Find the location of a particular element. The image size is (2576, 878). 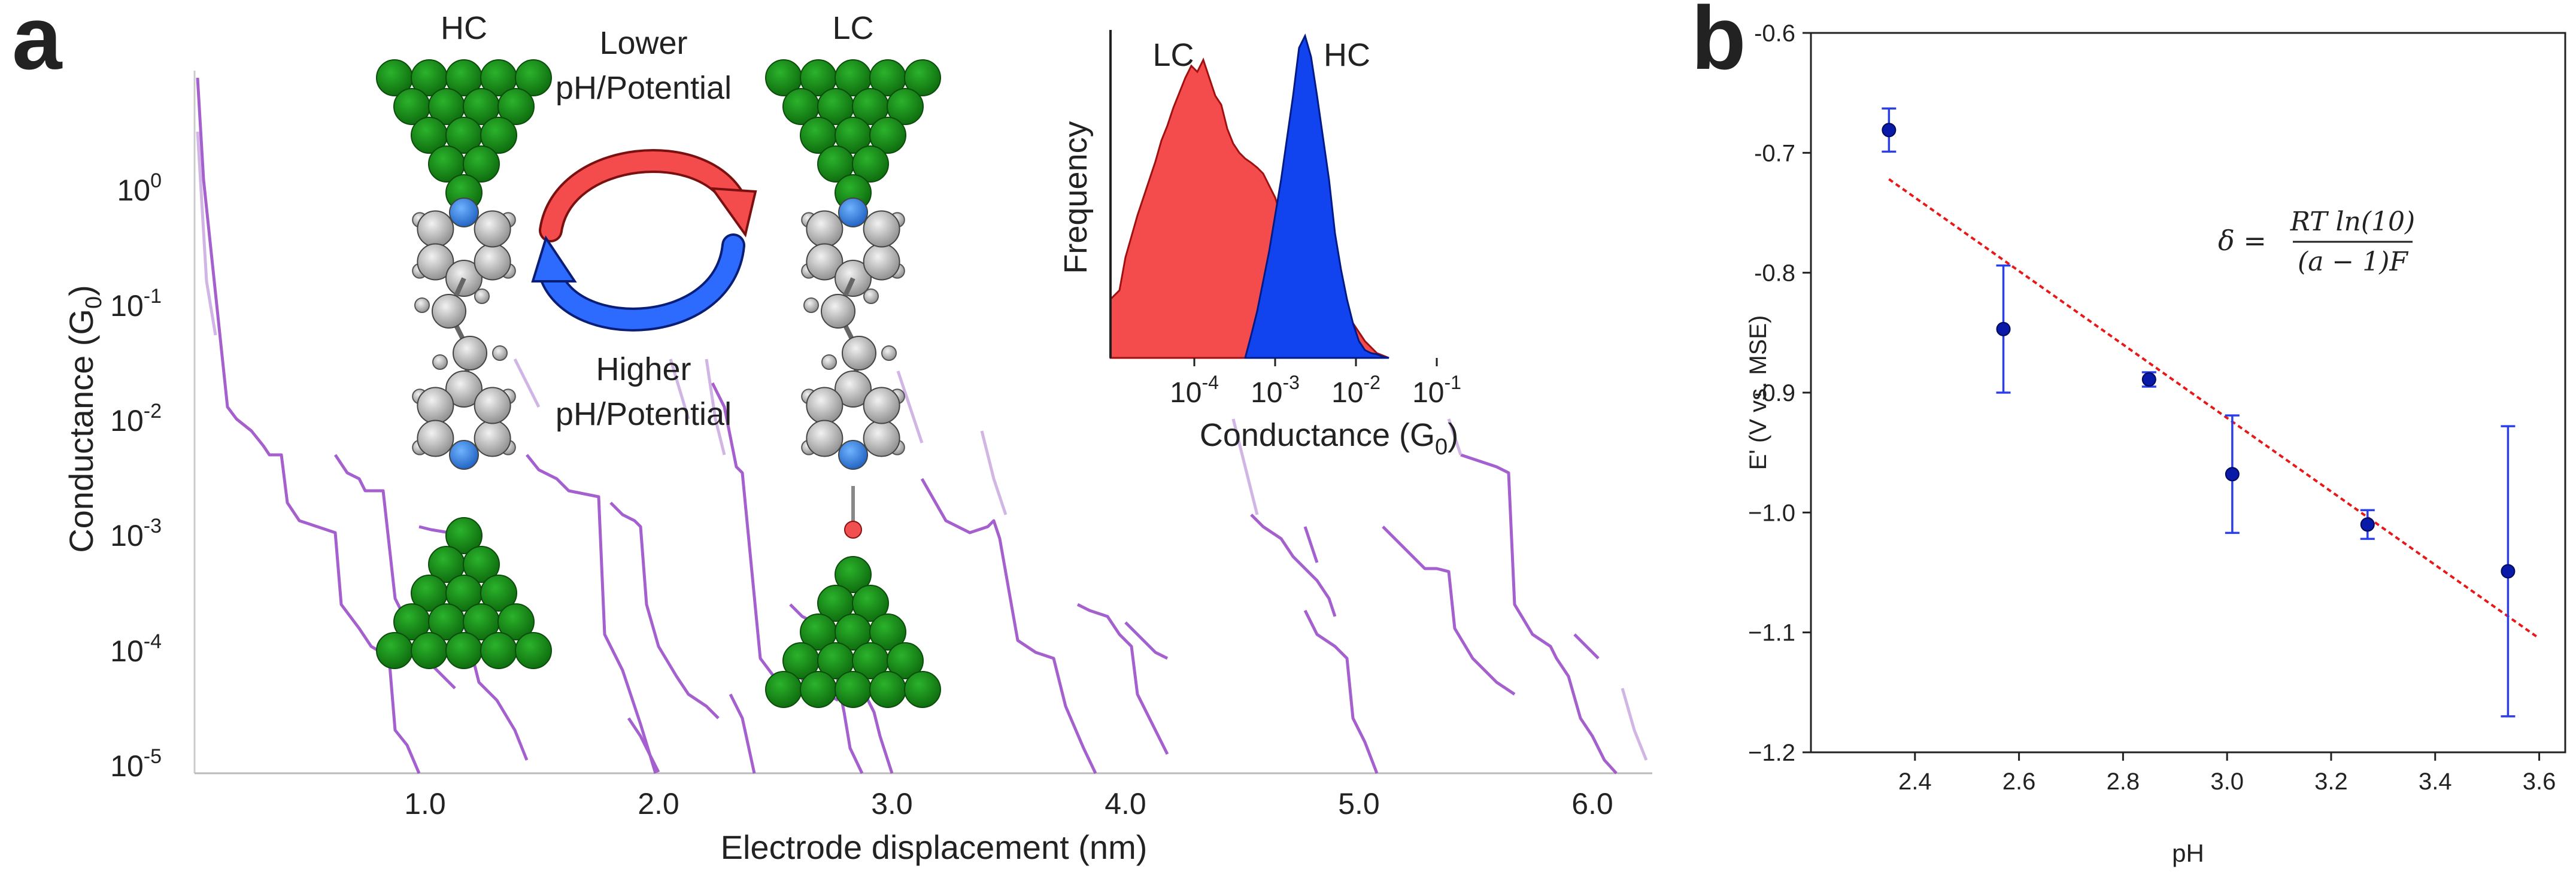

y-tick-label: −1.2 is located at coordinates (1771, 753).